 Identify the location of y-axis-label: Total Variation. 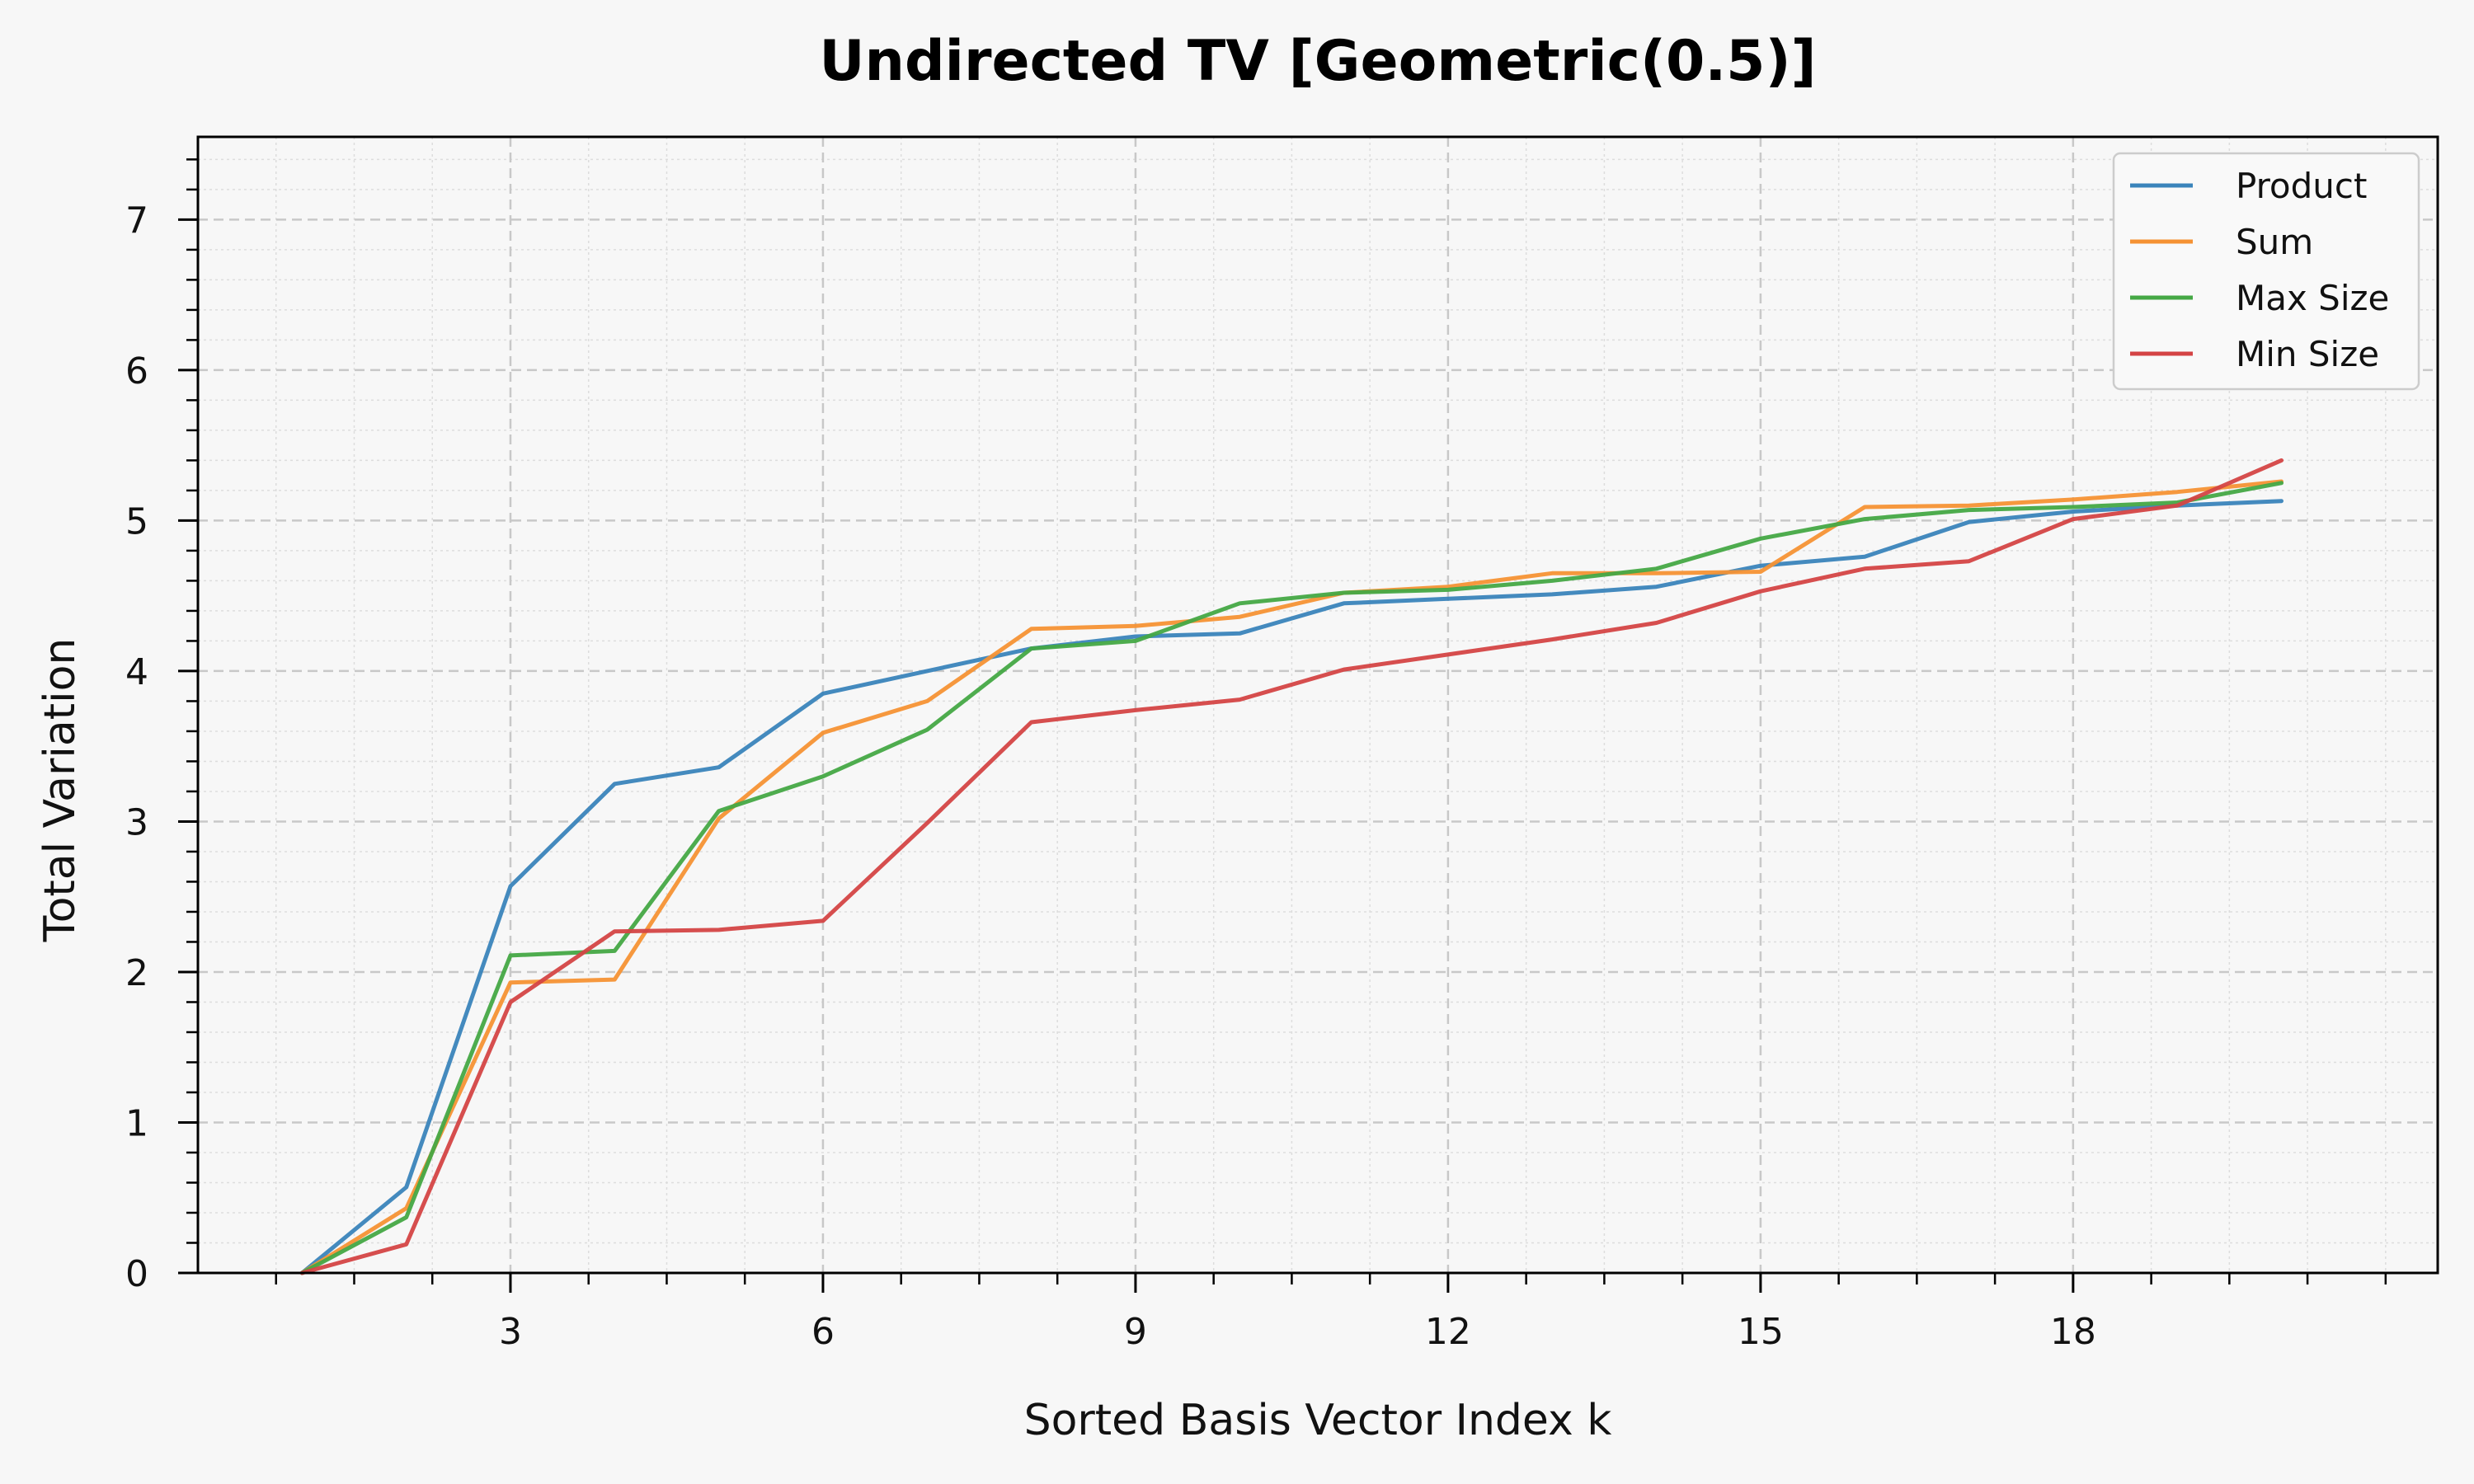
(60, 790).